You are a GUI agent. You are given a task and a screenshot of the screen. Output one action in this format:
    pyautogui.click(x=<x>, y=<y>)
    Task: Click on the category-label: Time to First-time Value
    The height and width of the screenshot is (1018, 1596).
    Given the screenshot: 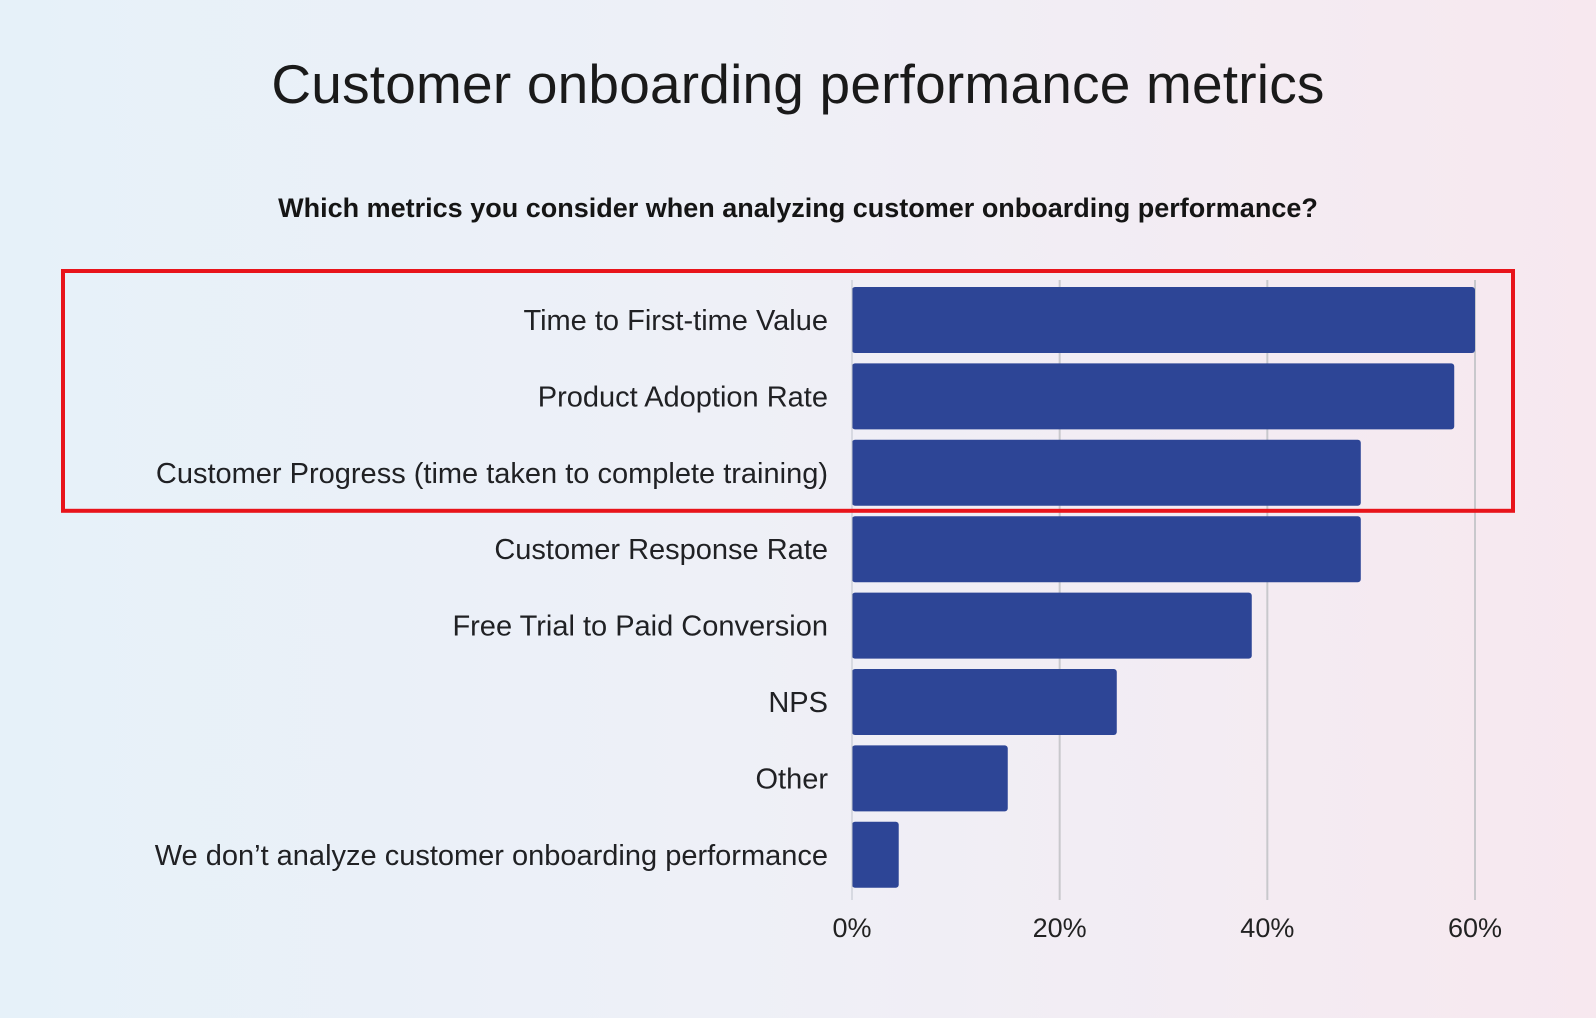 What is the action you would take?
    pyautogui.click(x=675, y=321)
    